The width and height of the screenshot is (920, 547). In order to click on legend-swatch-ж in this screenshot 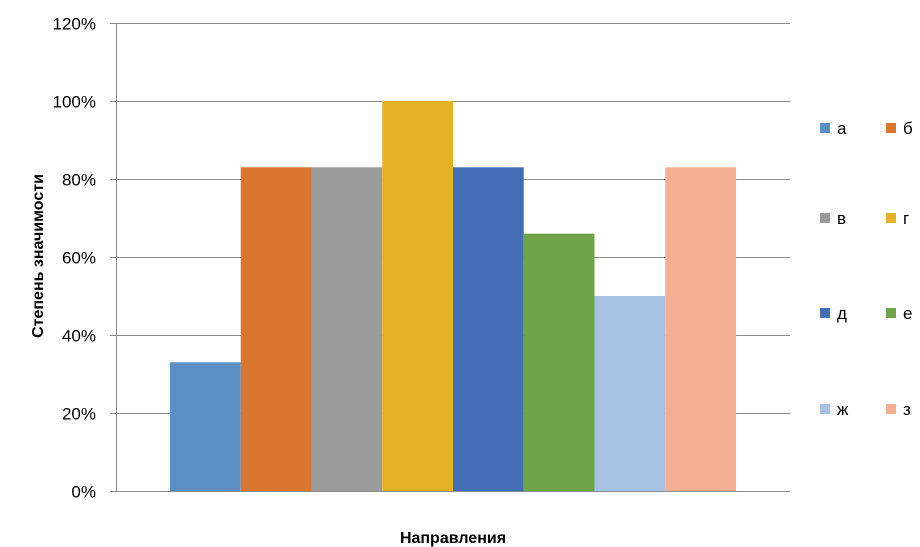, I will do `click(825, 409)`.